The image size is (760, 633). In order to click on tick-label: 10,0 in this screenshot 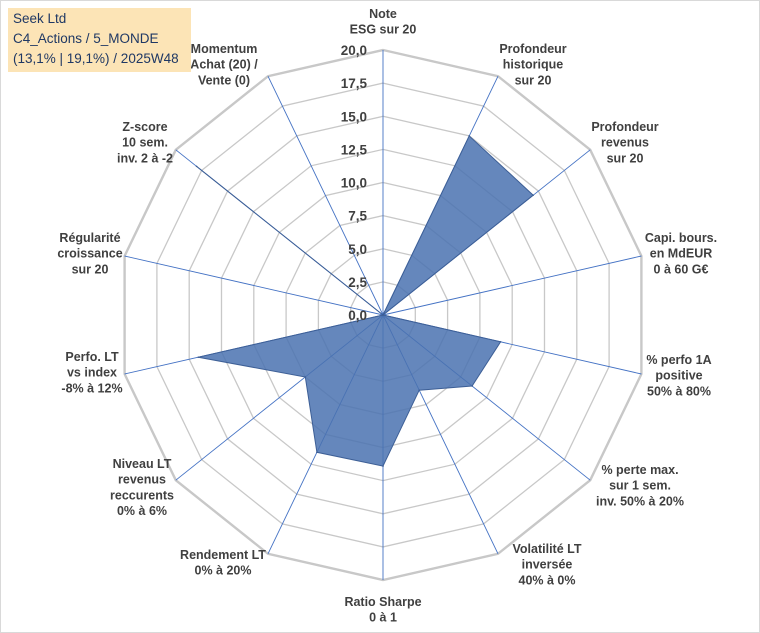, I will do `click(354, 183)`.